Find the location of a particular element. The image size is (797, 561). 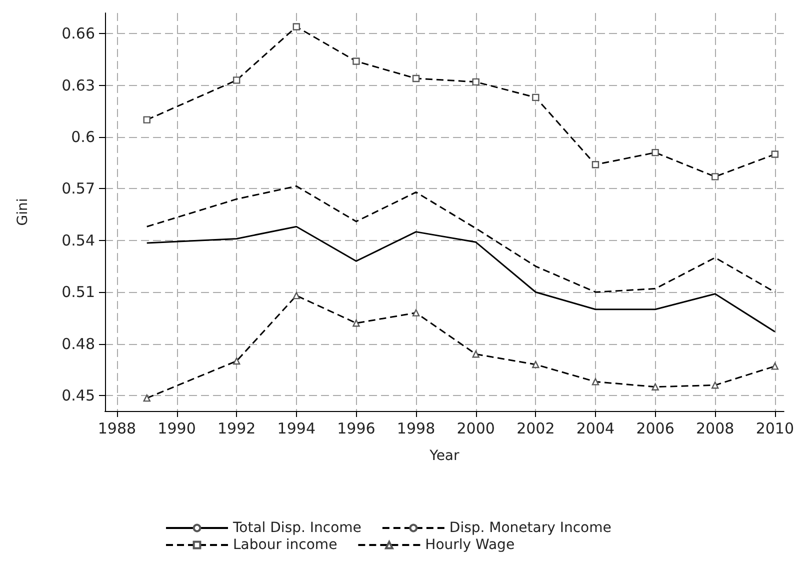

x-tick-label: 1996 is located at coordinates (356, 429).